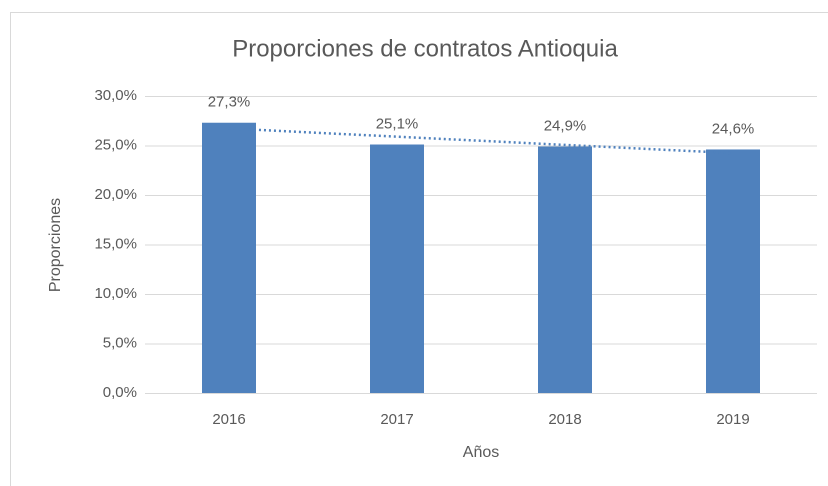 This screenshot has height=486, width=828. I want to click on value-label: 27,3%, so click(229, 102).